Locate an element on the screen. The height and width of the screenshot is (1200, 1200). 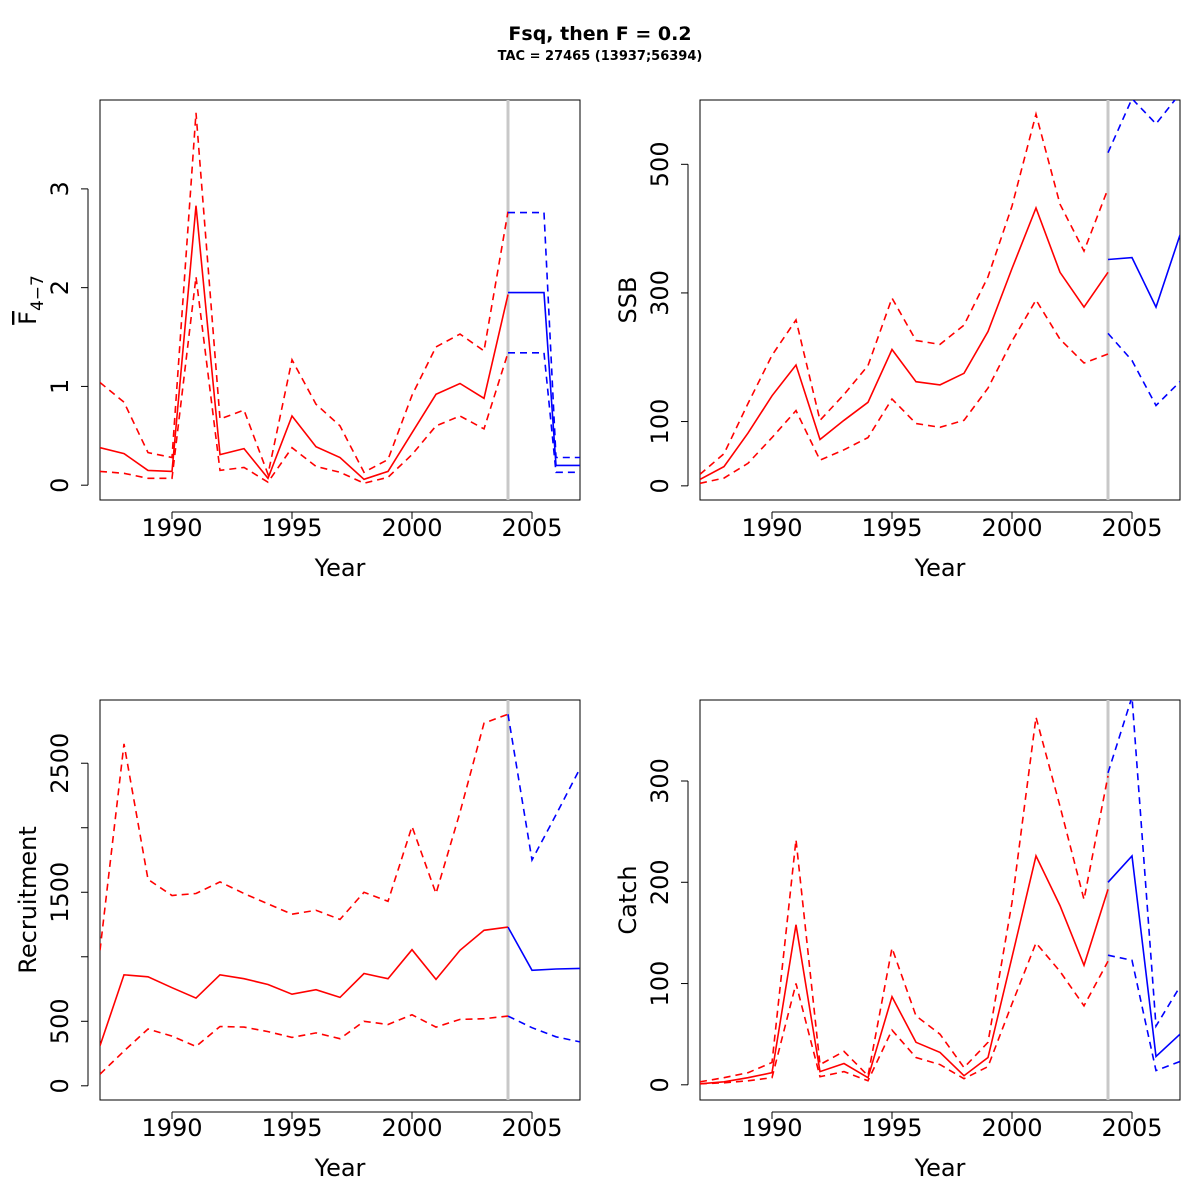
y-axis: 0 1 2 3 F4−7 is located at coordinates (51, 337).